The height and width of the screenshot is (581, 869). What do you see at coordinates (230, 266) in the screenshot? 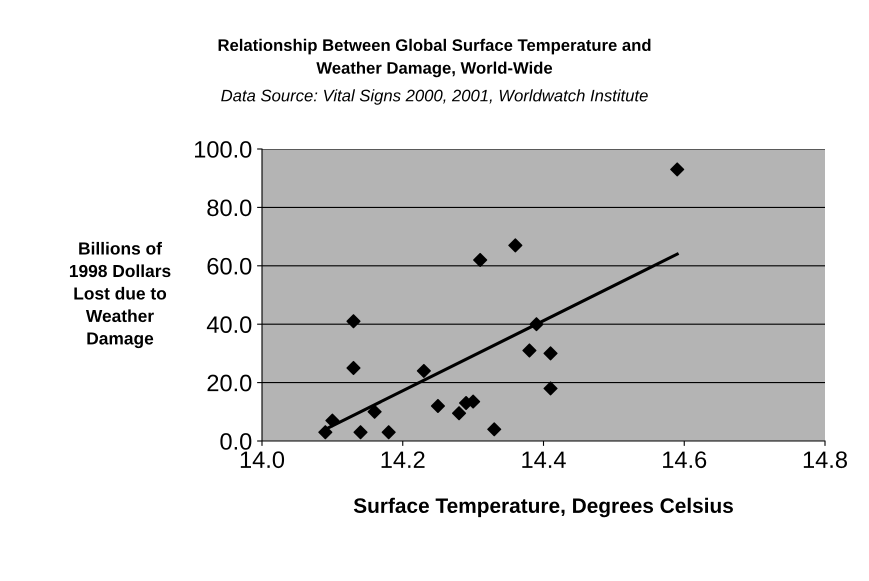
I see `y-tick-label: 60.0` at bounding box center [230, 266].